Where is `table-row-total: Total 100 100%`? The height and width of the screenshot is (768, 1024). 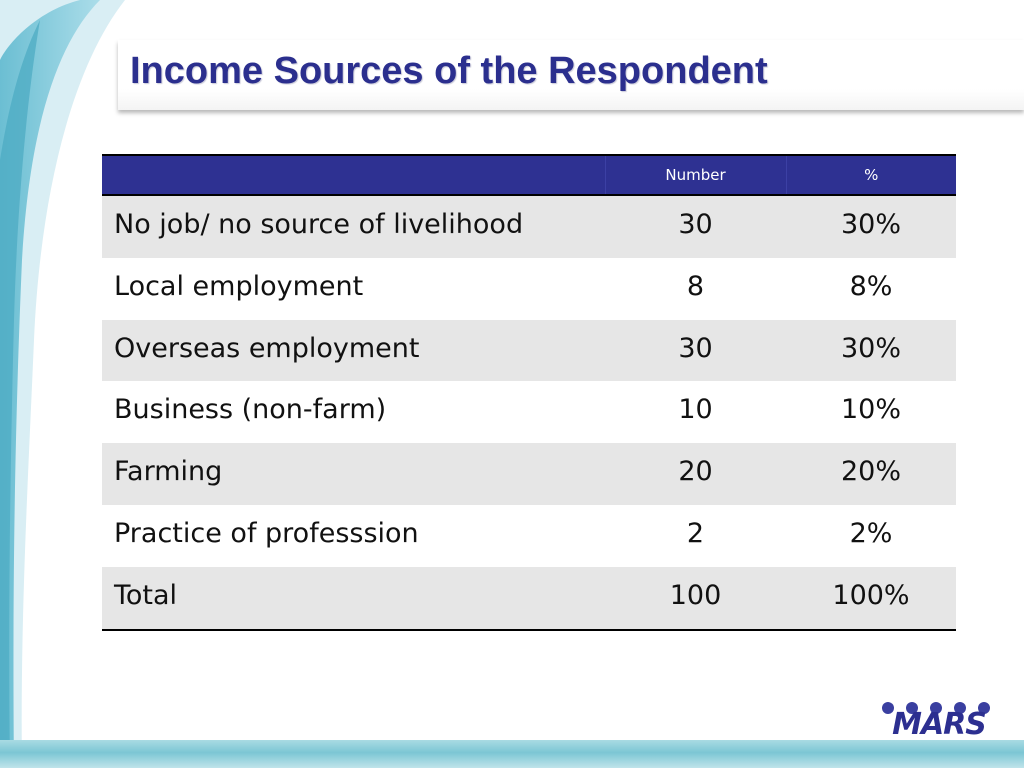 table-row-total: Total 100 100% is located at coordinates (529, 598).